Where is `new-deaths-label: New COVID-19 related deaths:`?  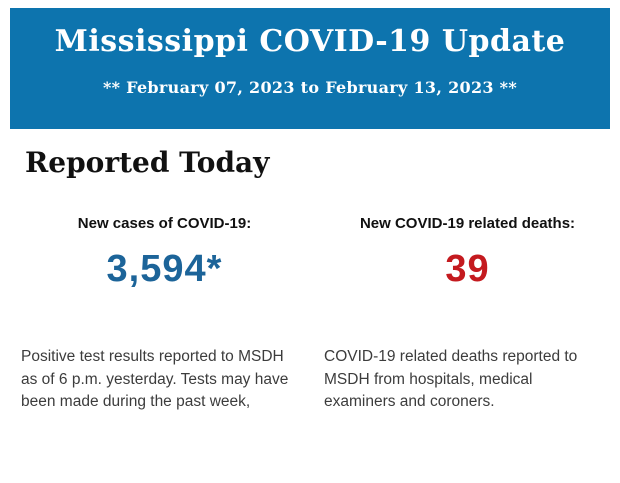 new-deaths-label: New COVID-19 related deaths: is located at coordinates (467, 223).